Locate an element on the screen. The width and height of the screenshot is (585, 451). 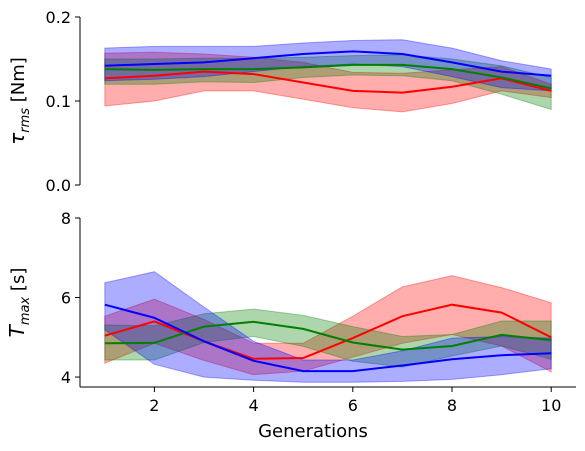
blue-mean-line-panel-bottom is located at coordinates (328, 338).